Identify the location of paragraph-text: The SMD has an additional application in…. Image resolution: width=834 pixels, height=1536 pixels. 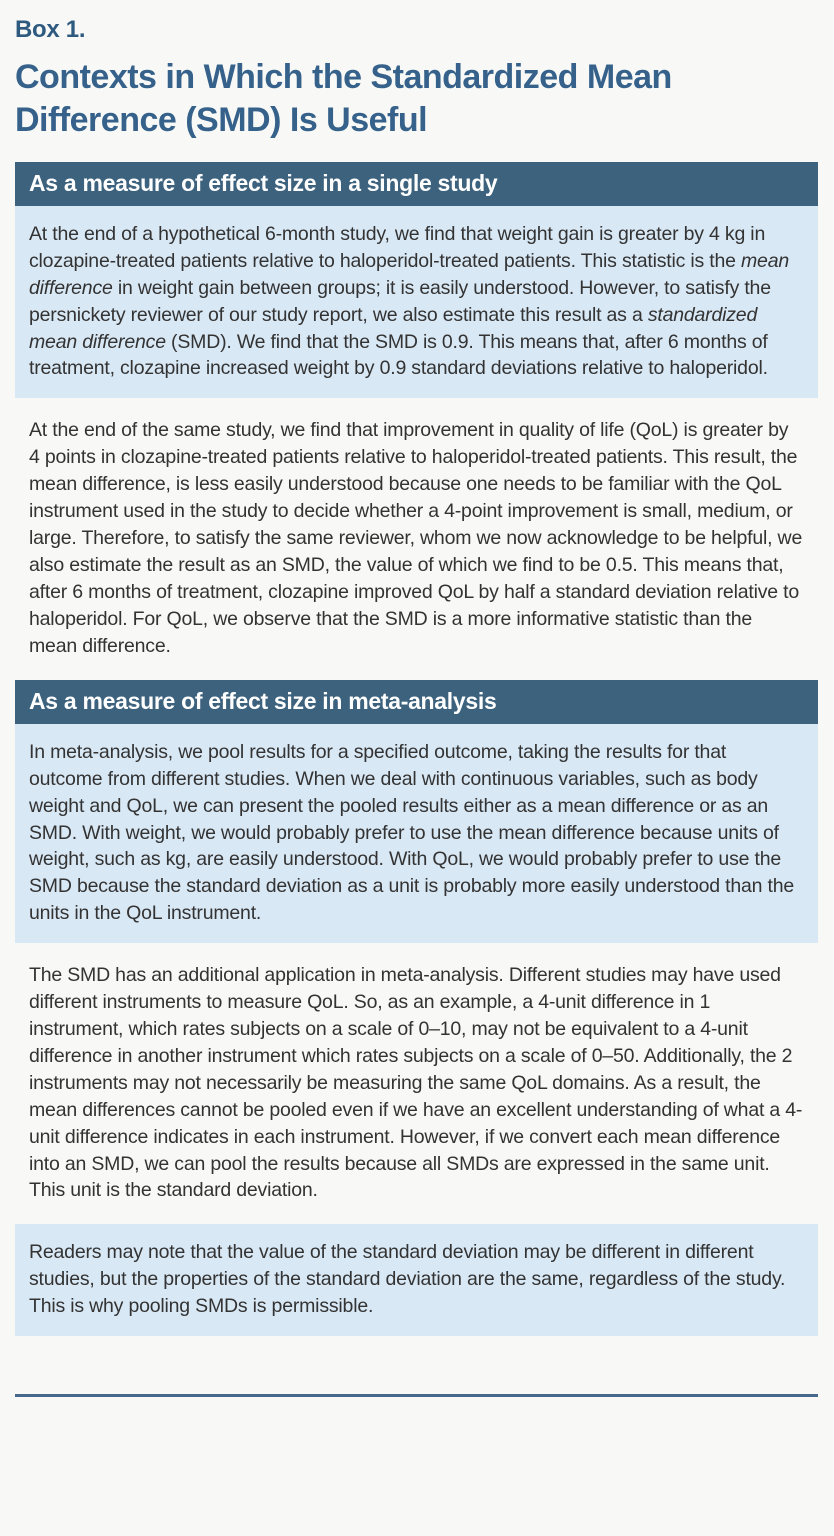
(416, 1083).